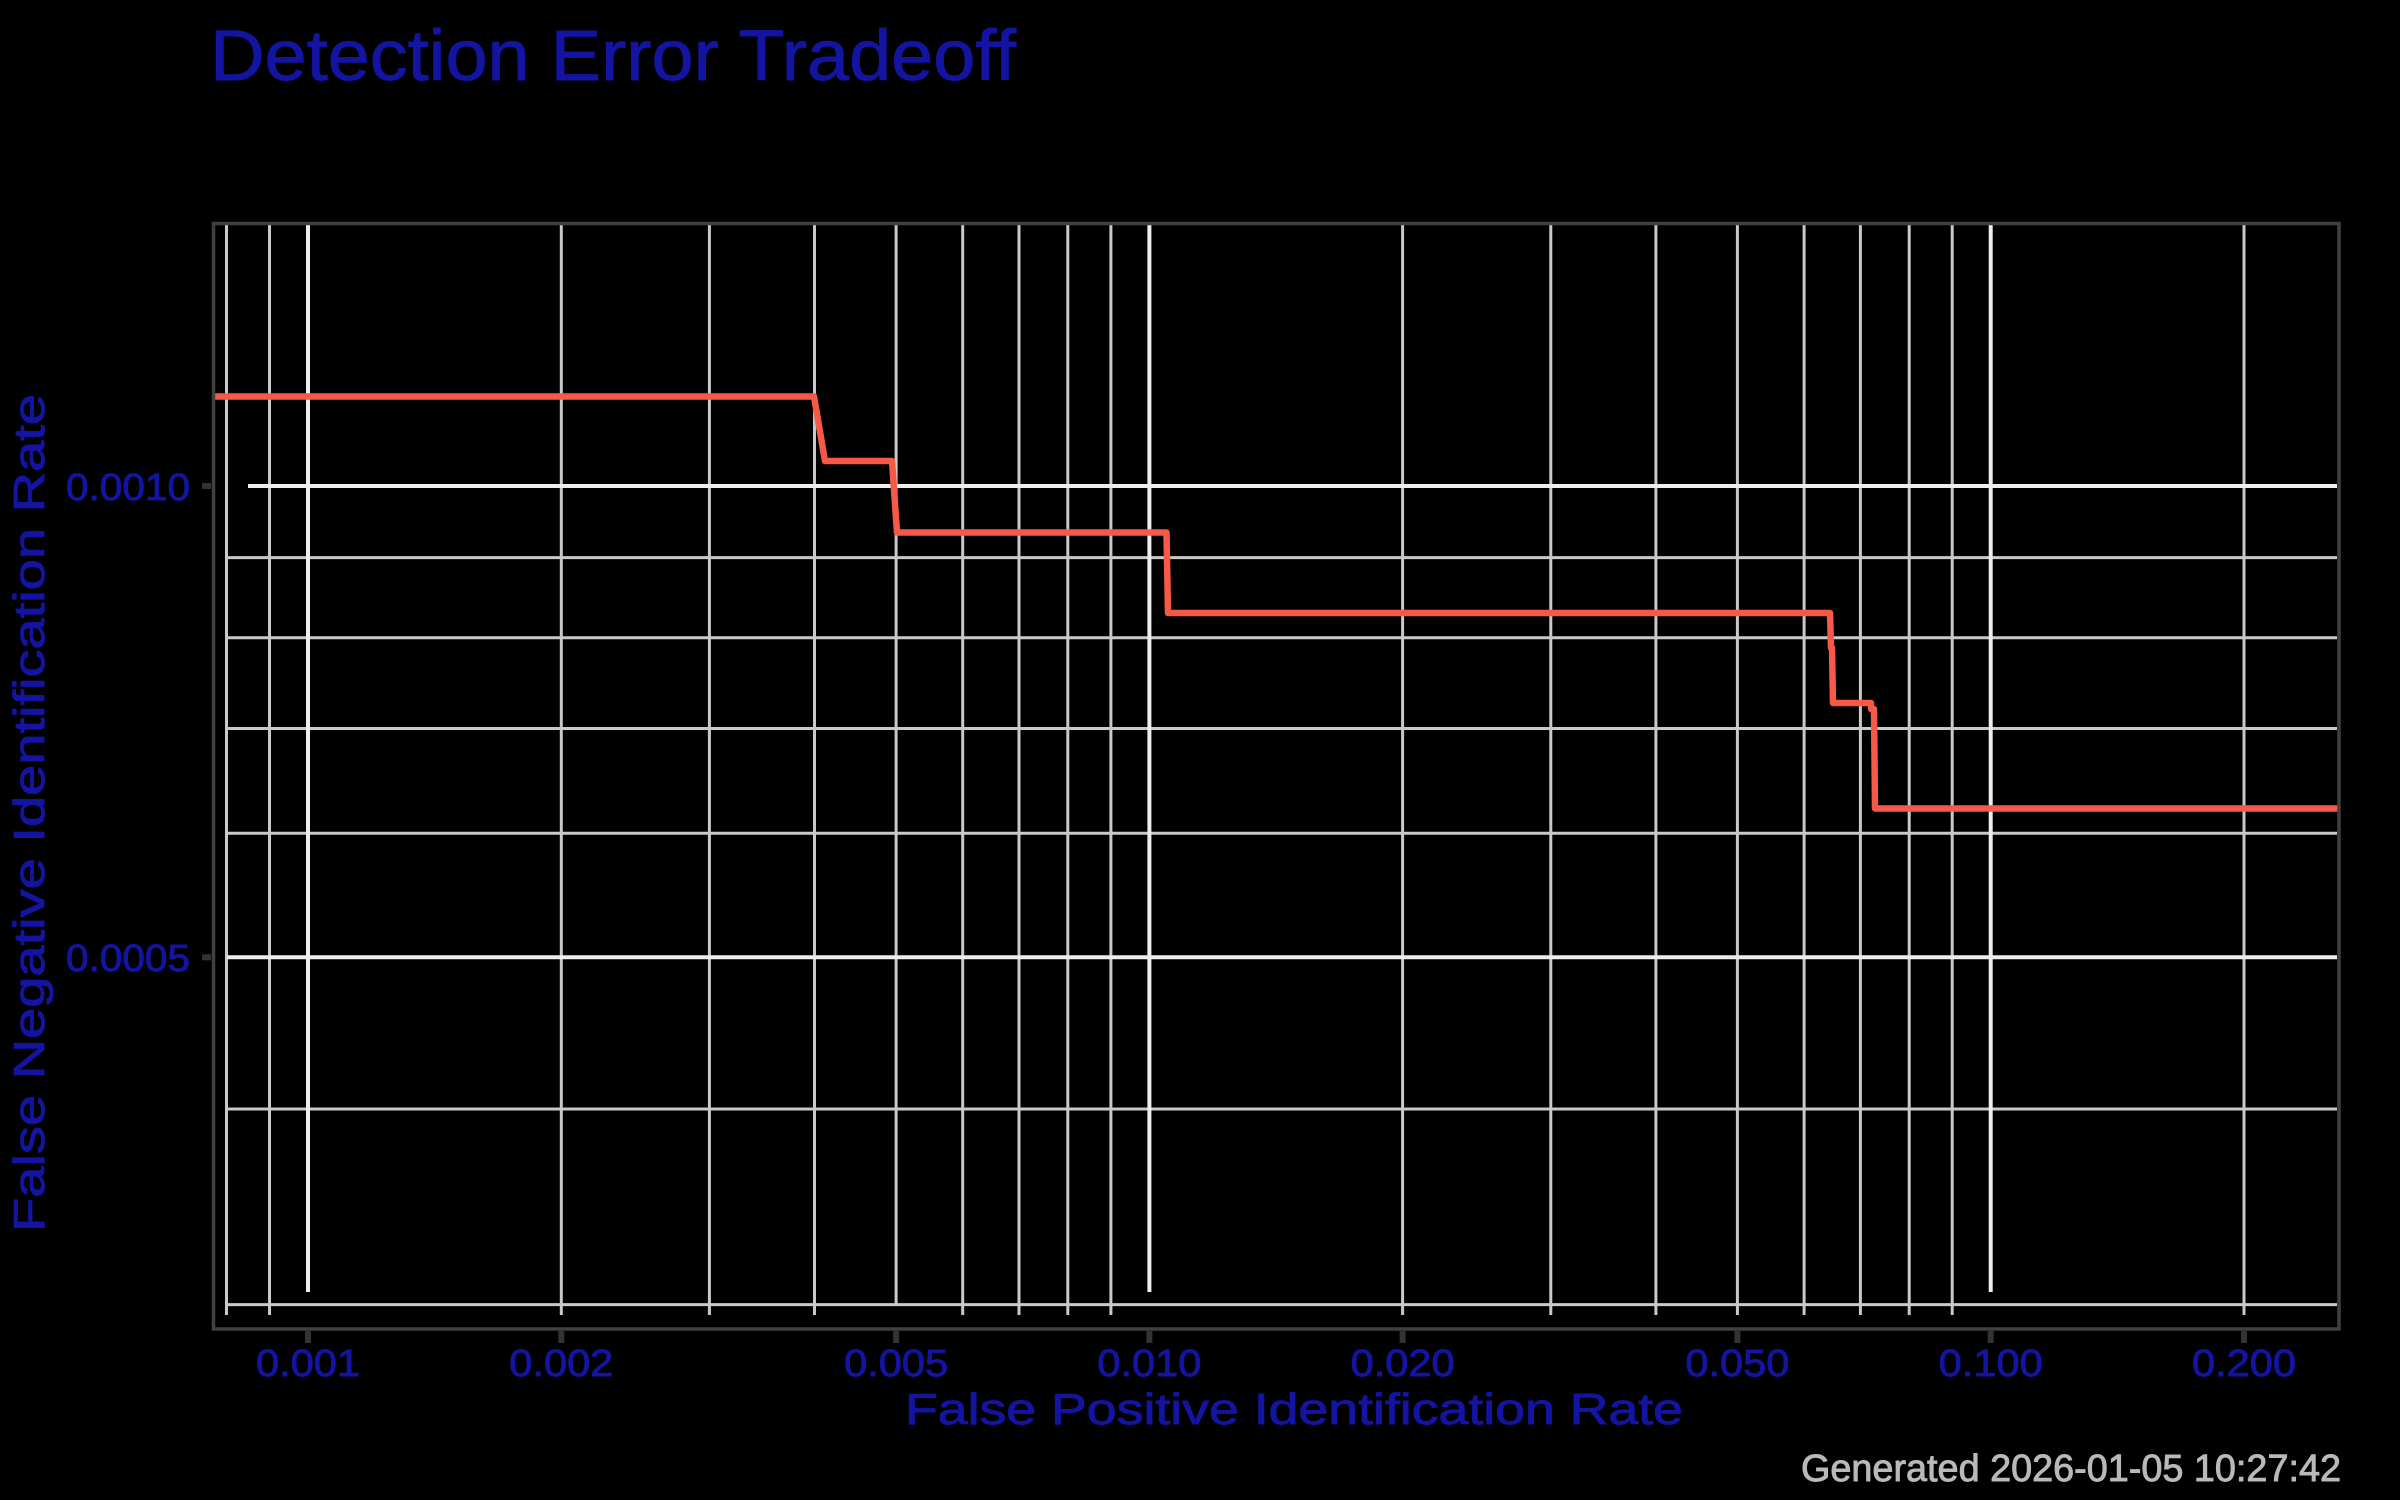  I want to click on svg-text: 0.020, so click(1403, 1364).